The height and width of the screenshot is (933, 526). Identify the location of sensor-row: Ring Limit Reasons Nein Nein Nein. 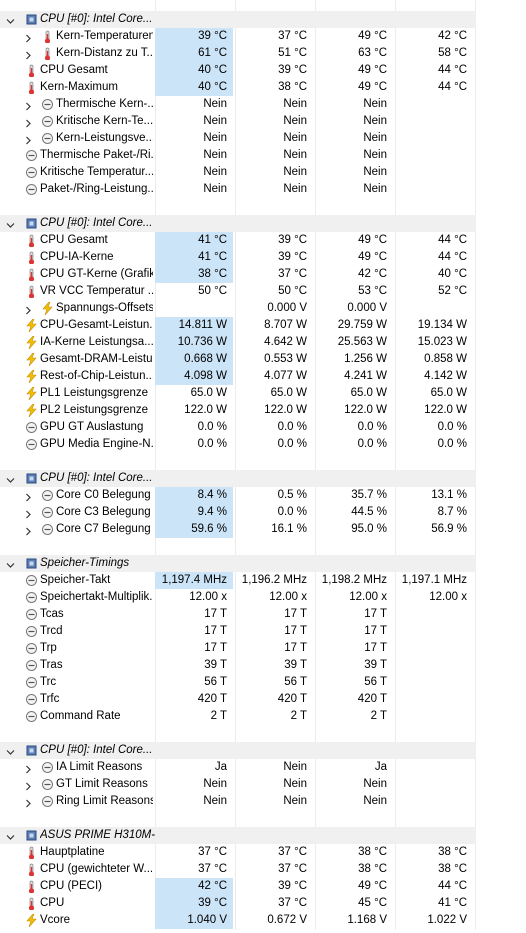
(238, 801).